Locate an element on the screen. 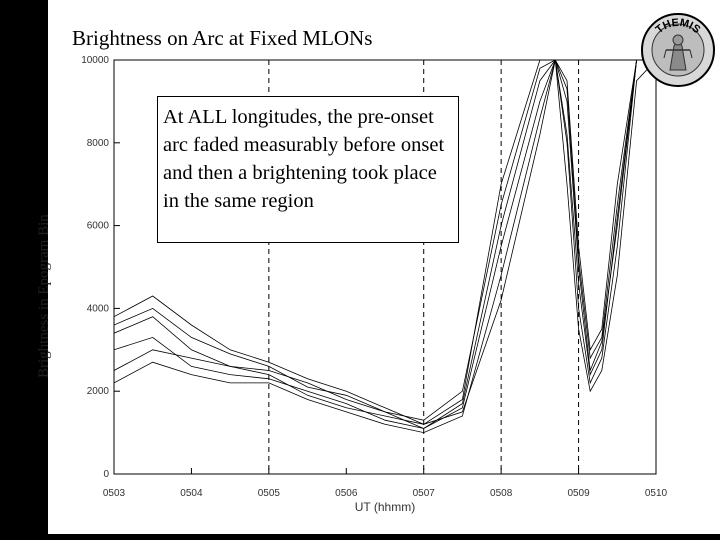 The width and height of the screenshot is (720, 540). x-tick-label: 0504 is located at coordinates (191, 493).